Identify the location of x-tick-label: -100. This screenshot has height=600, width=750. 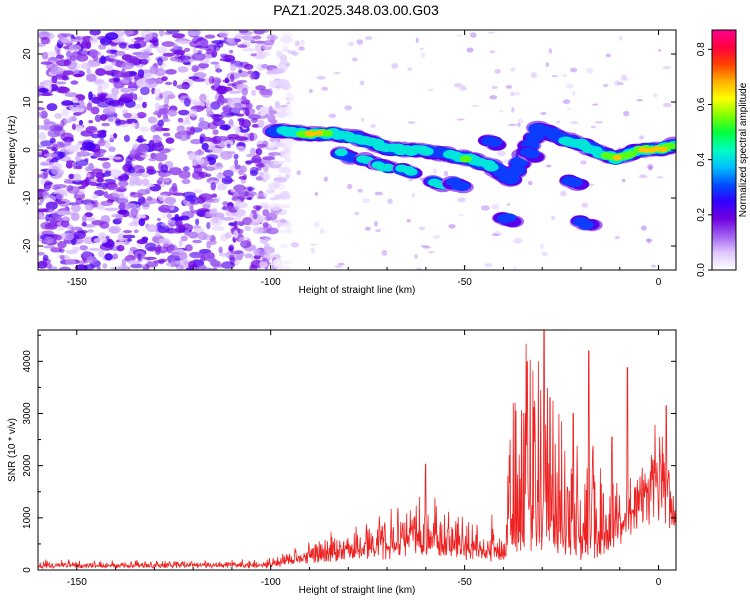
(271, 282).